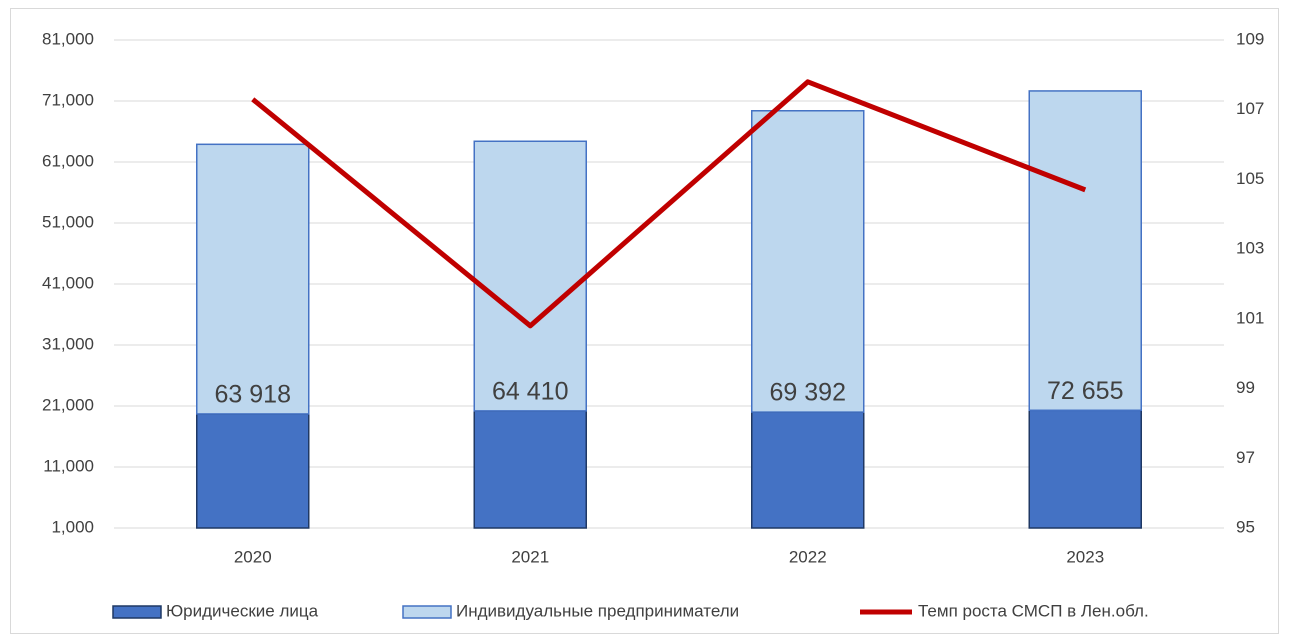 The image size is (1289, 642). I want to click on y-tick-label: 61,000, so click(68, 160).